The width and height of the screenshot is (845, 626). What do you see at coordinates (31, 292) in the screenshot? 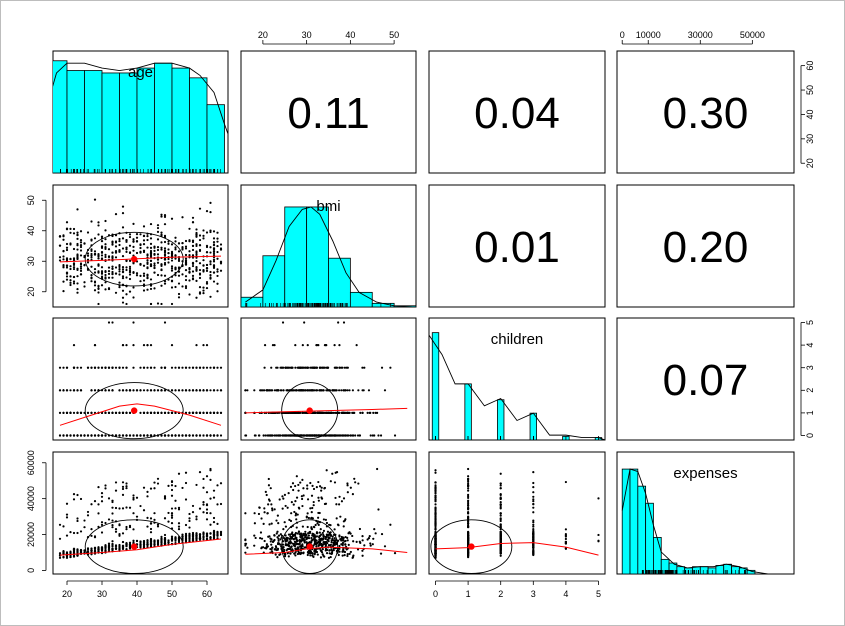
I see `tick-label: 20` at bounding box center [31, 292].